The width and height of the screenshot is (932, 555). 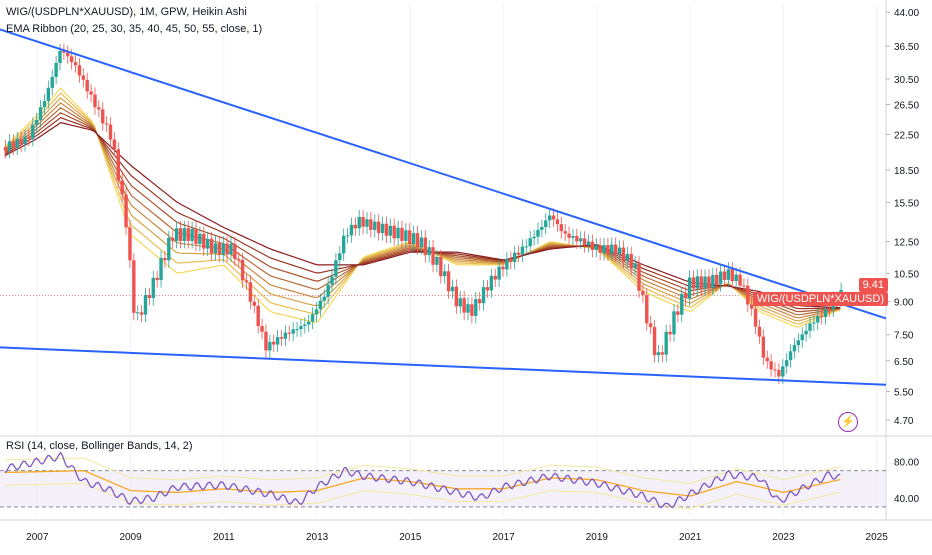 I want to click on price-tick-label: 26.50, so click(x=906, y=106).